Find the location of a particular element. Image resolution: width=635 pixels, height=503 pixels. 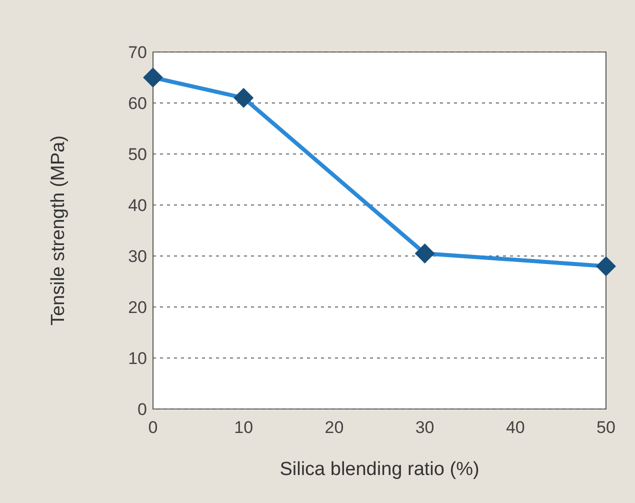

y-tick-label: 40 is located at coordinates (137, 205).